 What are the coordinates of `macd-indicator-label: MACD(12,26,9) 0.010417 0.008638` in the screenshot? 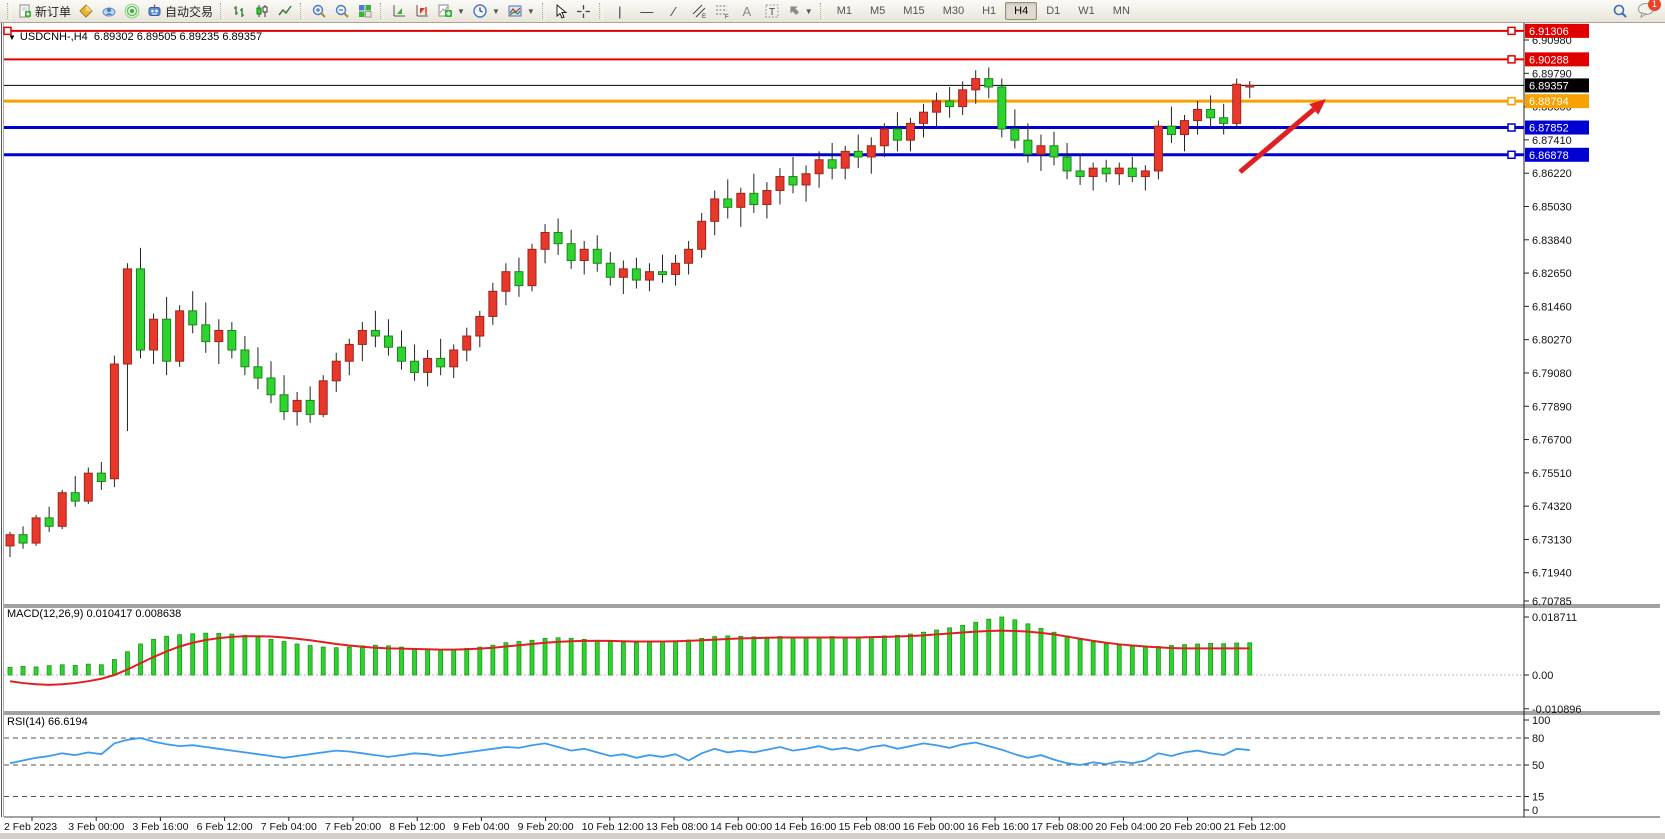 It's located at (94, 614).